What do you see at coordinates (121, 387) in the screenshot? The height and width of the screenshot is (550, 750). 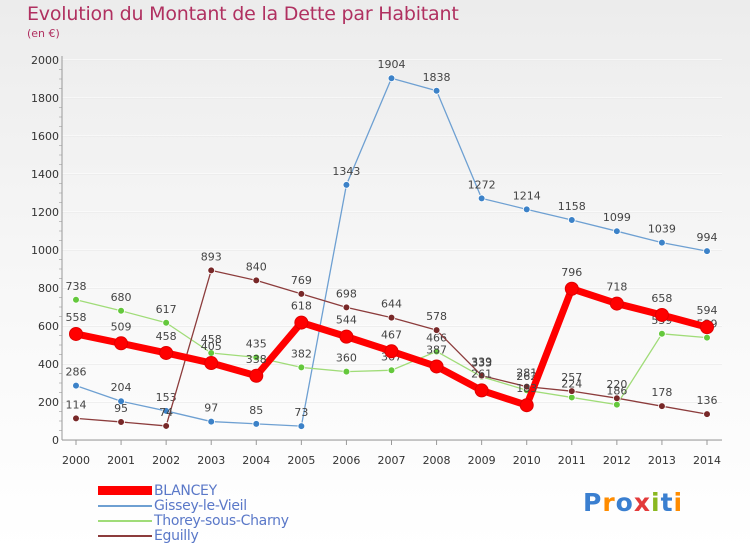 I see `data-label: 204` at bounding box center [121, 387].